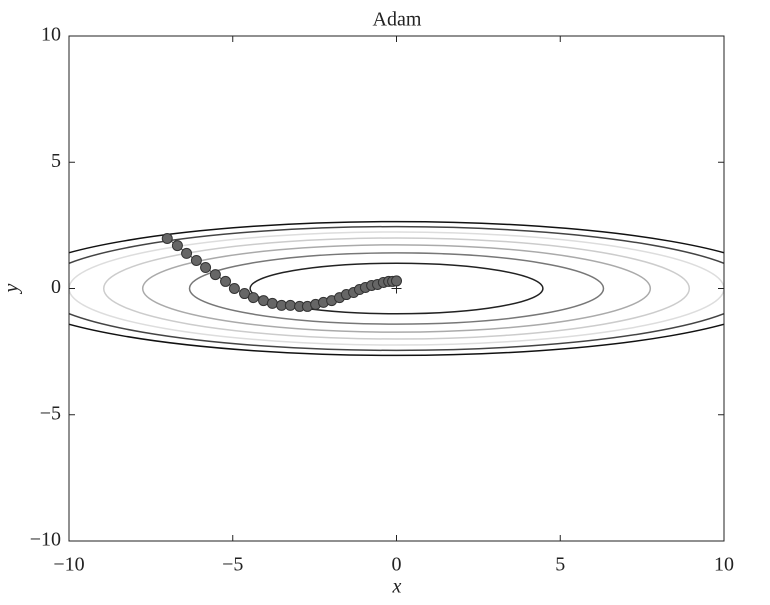 Image resolution: width=770 pixels, height=605 pixels. Describe the element at coordinates (397, 587) in the screenshot. I see `x-axis-label: x` at that location.